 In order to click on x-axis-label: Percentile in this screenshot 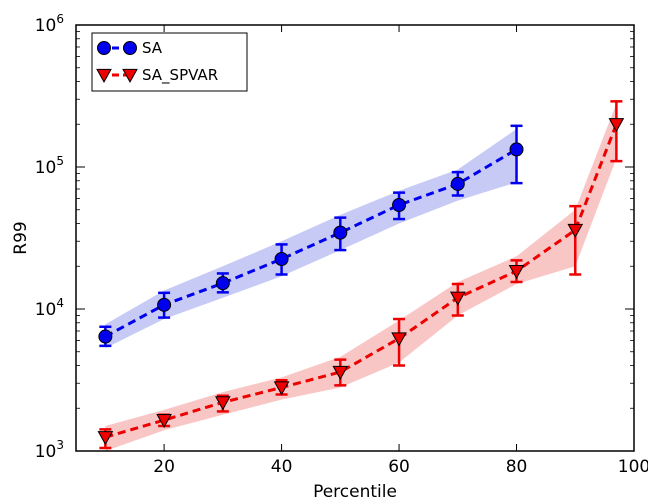, I will do `click(355, 492)`.